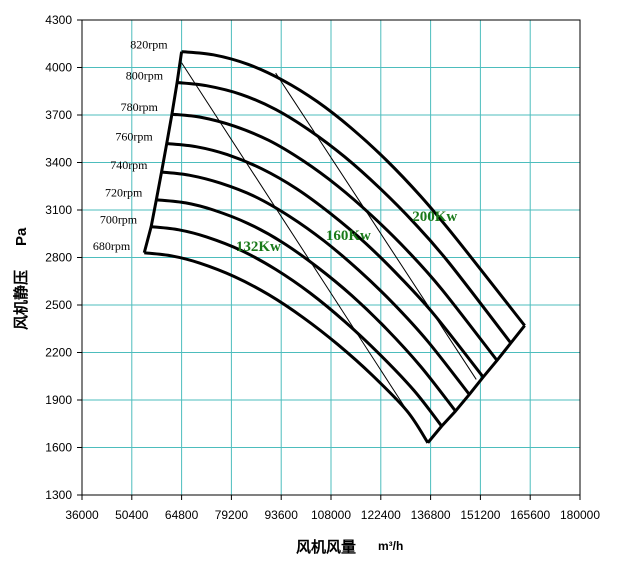 The image size is (628, 577). What do you see at coordinates (348, 236) in the screenshot?
I see `power-label-160Kw: 160Kw` at bounding box center [348, 236].